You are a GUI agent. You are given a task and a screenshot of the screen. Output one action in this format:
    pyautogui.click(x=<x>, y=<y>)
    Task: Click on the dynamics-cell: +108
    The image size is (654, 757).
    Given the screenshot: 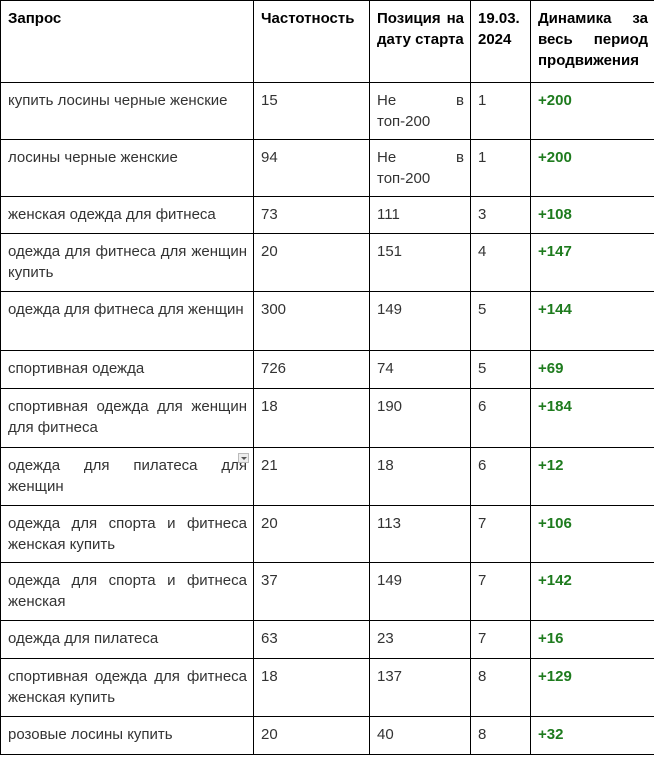 What is the action you would take?
    pyautogui.click(x=592, y=215)
    